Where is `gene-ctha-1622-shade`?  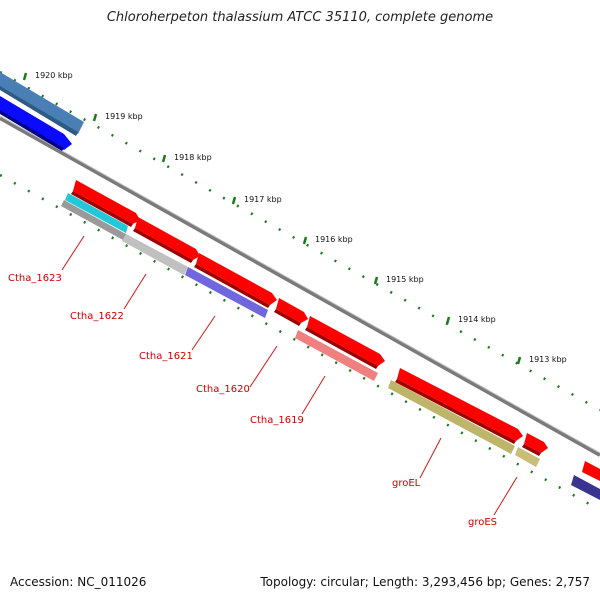 gene-ctha-1622-shade is located at coordinates (163, 245).